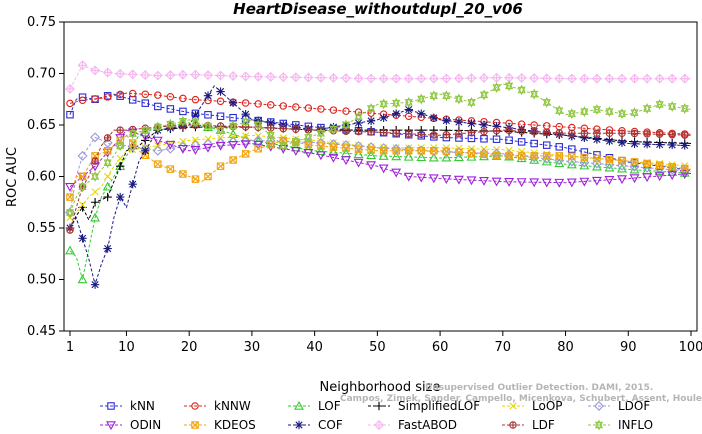 This screenshot has width=702, height=434. What do you see at coordinates (142, 406) in the screenshot?
I see `legend-label: kNN` at bounding box center [142, 406].